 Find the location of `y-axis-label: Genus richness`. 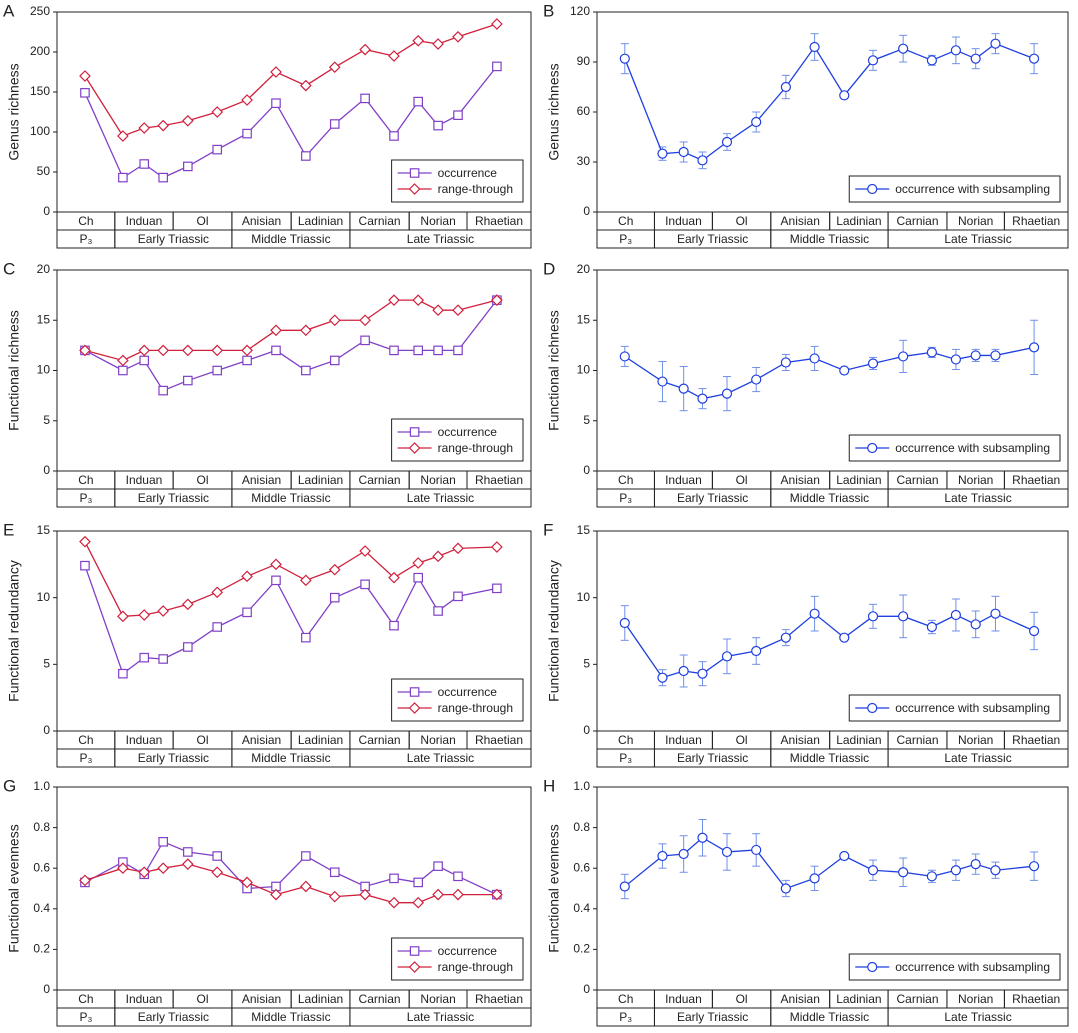

y-axis-label: Genus richness is located at coordinates (14, 111).